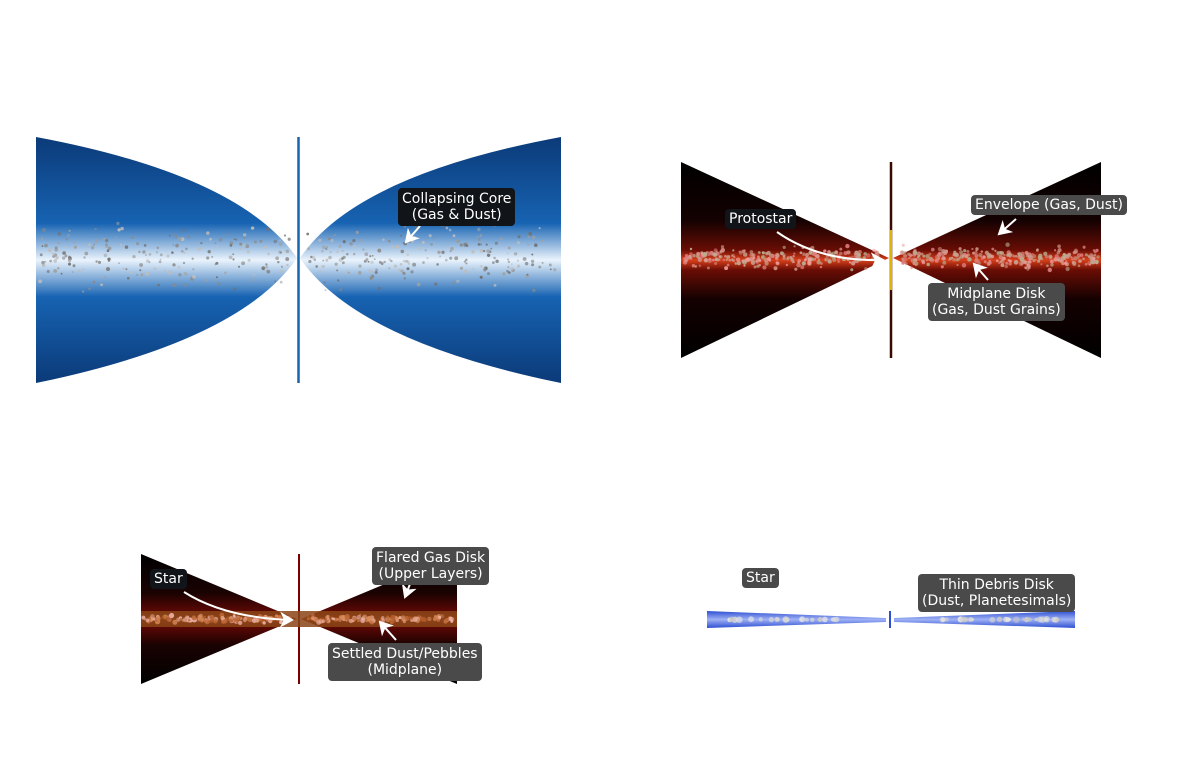  I want to click on label-star: Star, so click(168, 579).